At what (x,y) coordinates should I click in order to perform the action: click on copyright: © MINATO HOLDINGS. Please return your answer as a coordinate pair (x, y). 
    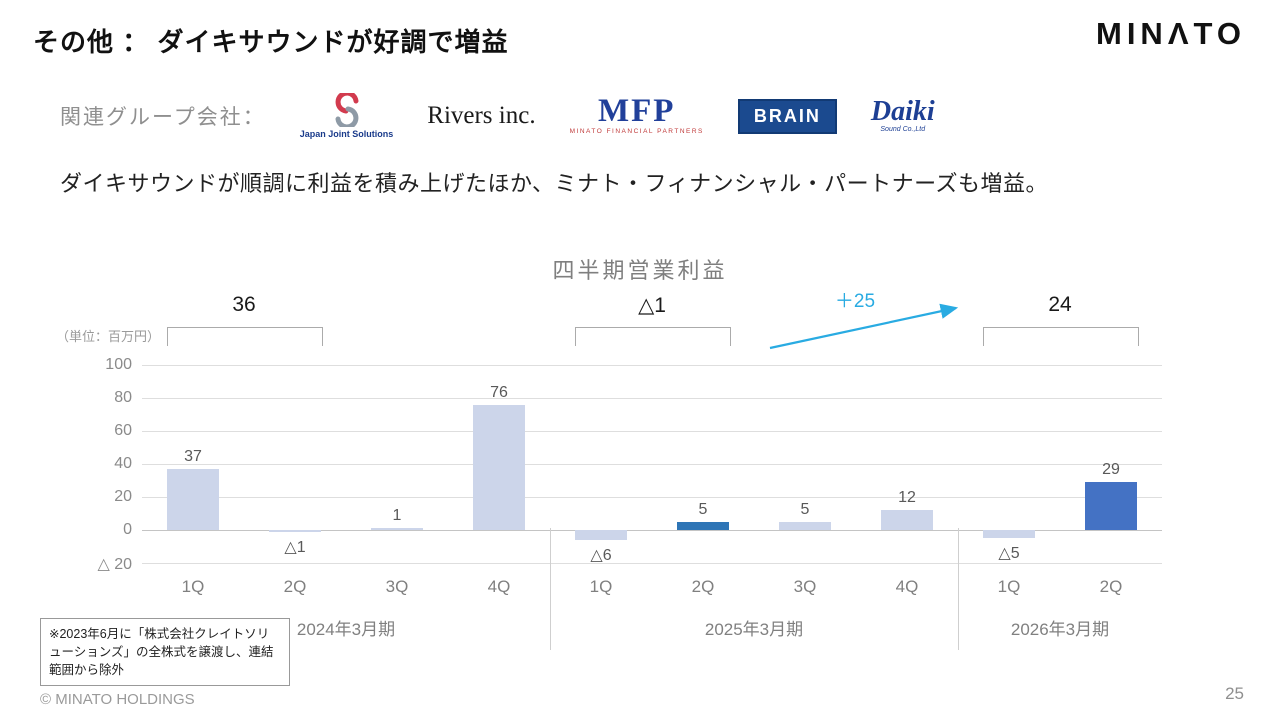
    Looking at the image, I should click on (117, 699).